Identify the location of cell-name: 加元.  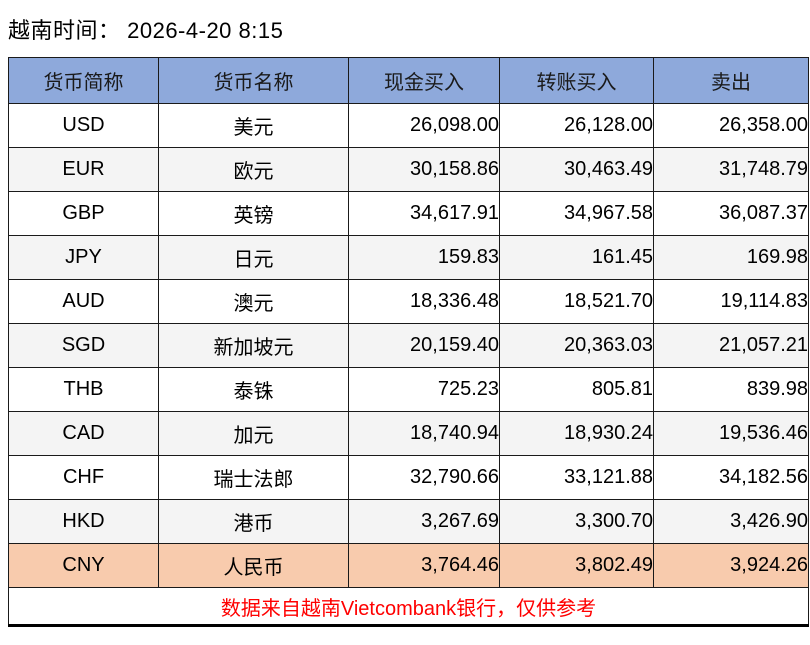
(253, 433).